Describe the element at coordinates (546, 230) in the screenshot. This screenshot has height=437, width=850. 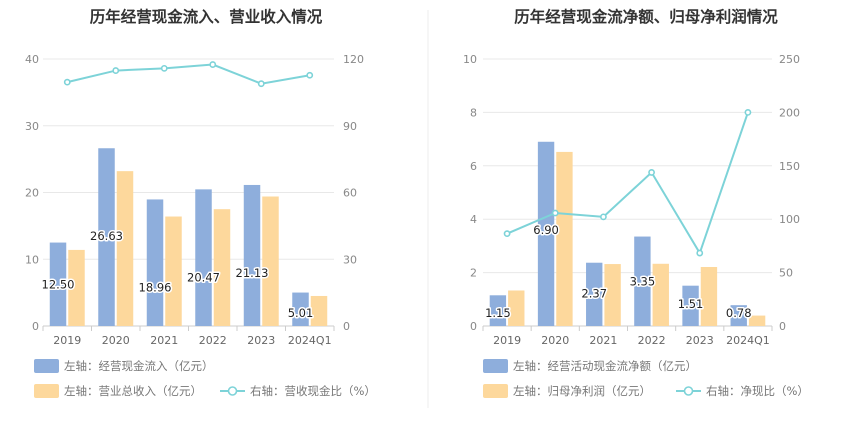
I see `data-label: 6.90` at that location.